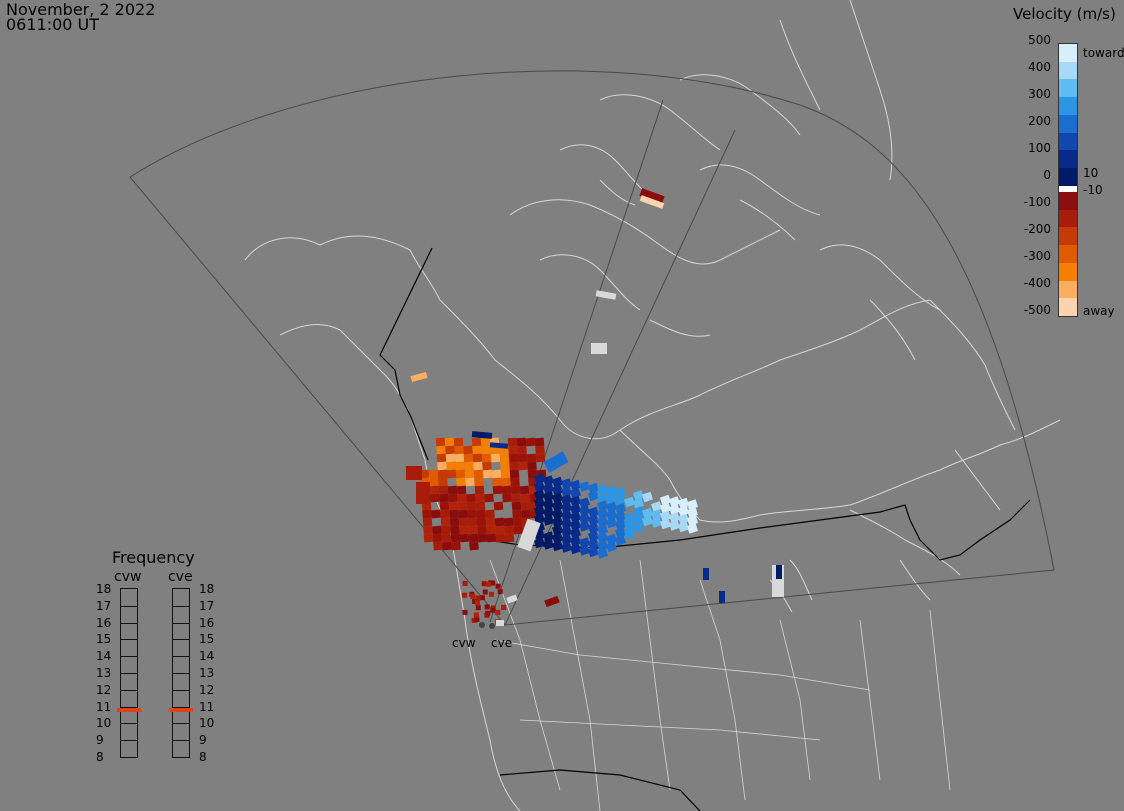 This screenshot has width=1124, height=811. I want to click on site-label-cvw: cvw, so click(464, 643).